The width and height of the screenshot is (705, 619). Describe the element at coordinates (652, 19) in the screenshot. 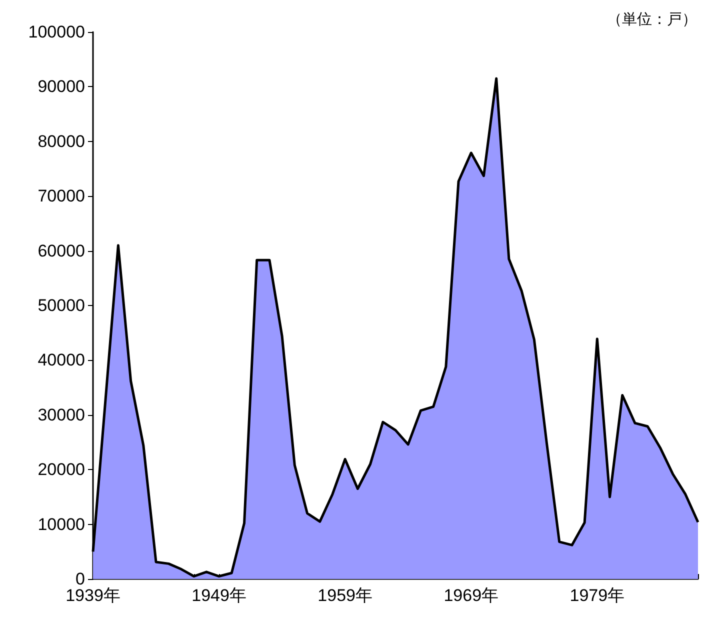

I see `text: （単位：戸）` at that location.